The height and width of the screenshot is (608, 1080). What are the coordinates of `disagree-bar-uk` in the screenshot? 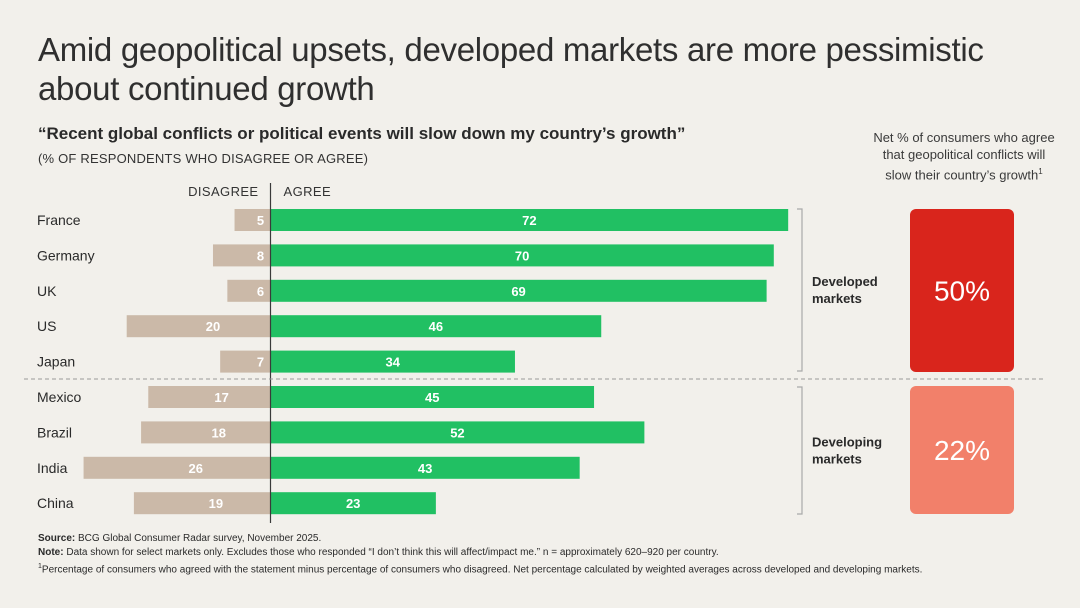 It's located at (249, 290).